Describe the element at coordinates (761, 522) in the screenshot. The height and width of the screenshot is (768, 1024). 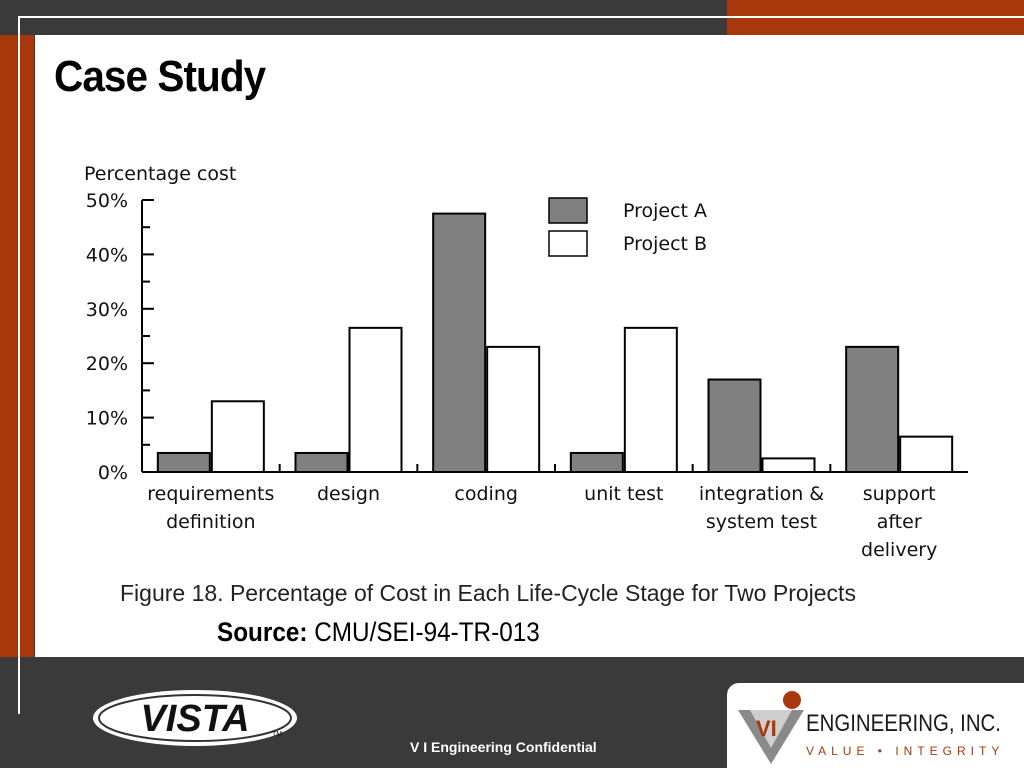
I see `x-tick-label: system test` at that location.